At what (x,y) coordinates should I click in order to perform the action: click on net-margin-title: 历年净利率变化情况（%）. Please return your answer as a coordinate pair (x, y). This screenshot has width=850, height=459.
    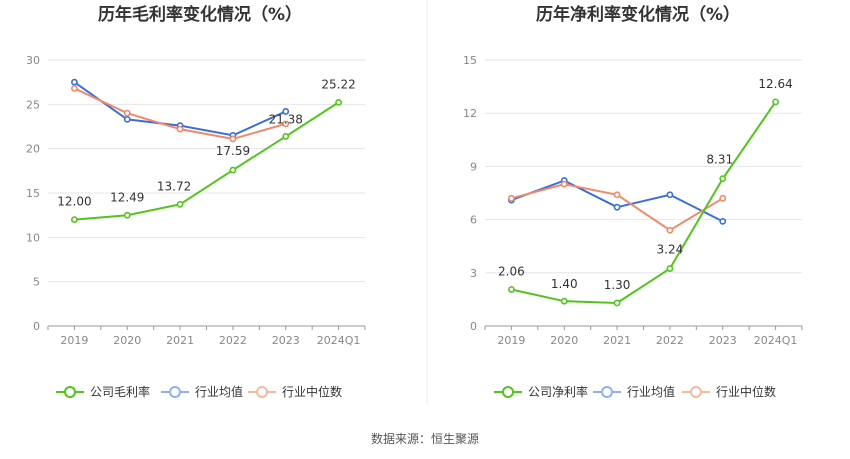
    Looking at the image, I should click on (638, 14).